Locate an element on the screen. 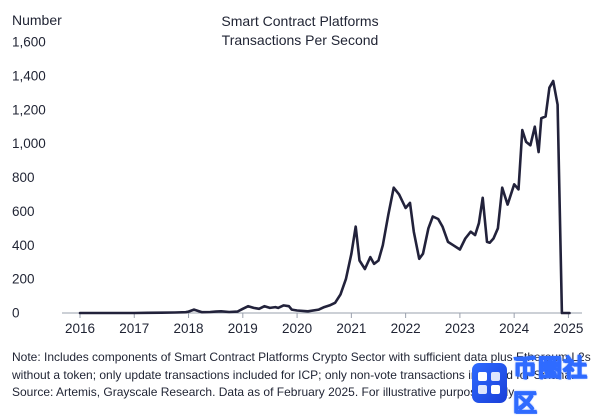  x-tick-label: 2023 is located at coordinates (460, 328).